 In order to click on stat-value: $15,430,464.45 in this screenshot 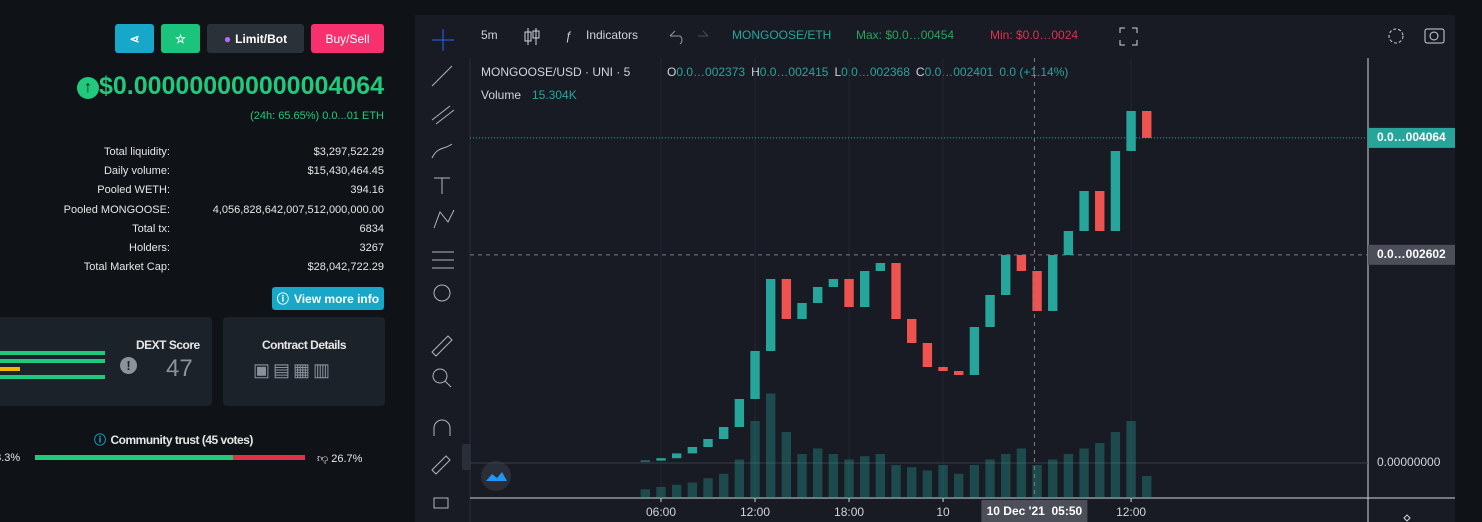, I will do `click(345, 171)`.